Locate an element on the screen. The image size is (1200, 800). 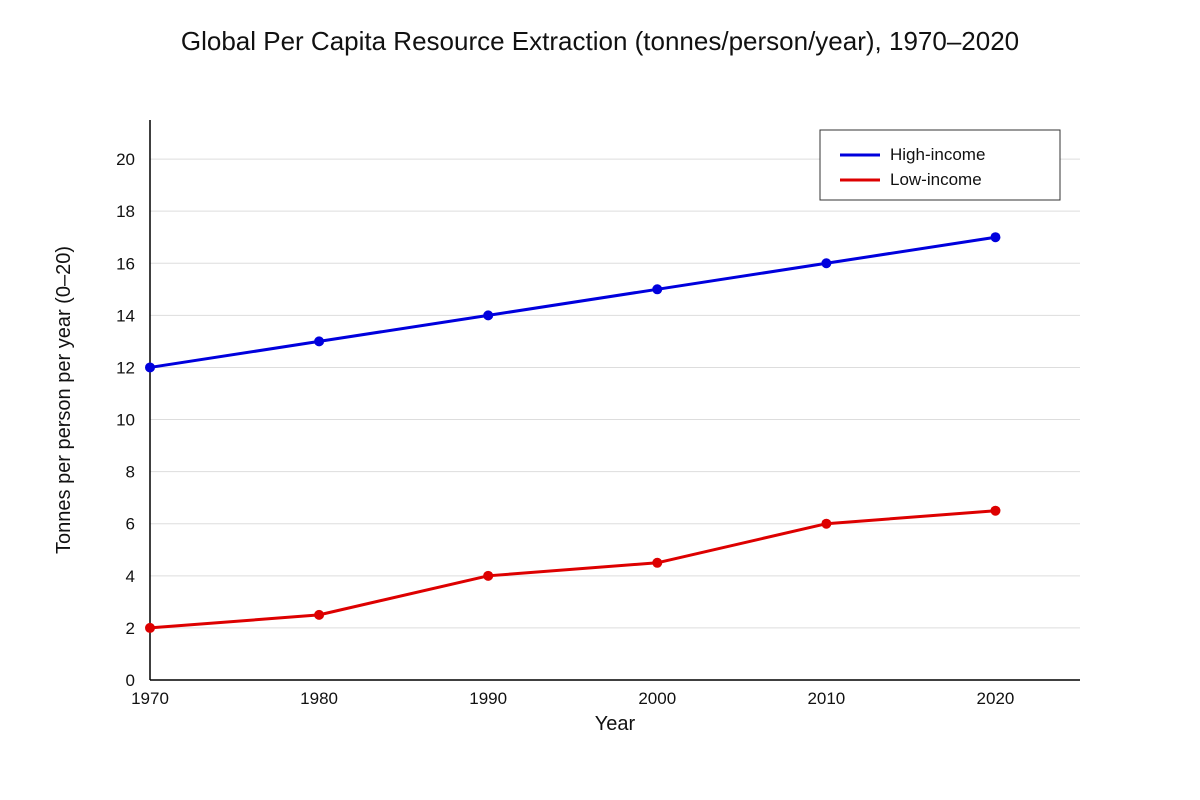
y-tick-label-18: 18 is located at coordinates (125, 211).